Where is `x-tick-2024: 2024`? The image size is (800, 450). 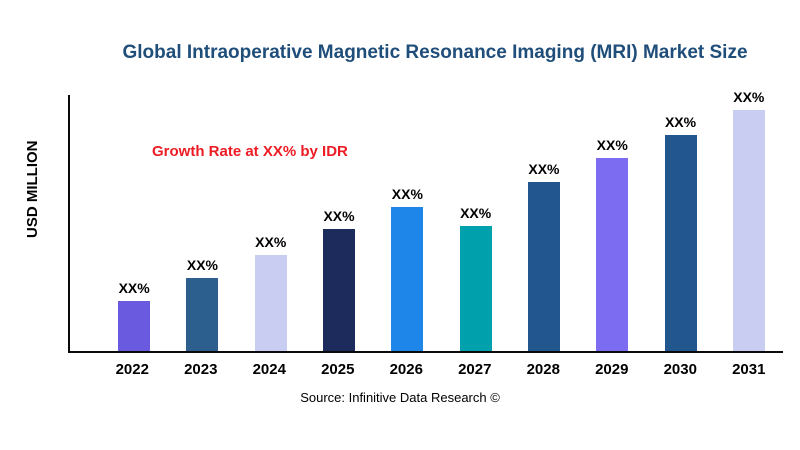
x-tick-2024: 2024 is located at coordinates (269, 369).